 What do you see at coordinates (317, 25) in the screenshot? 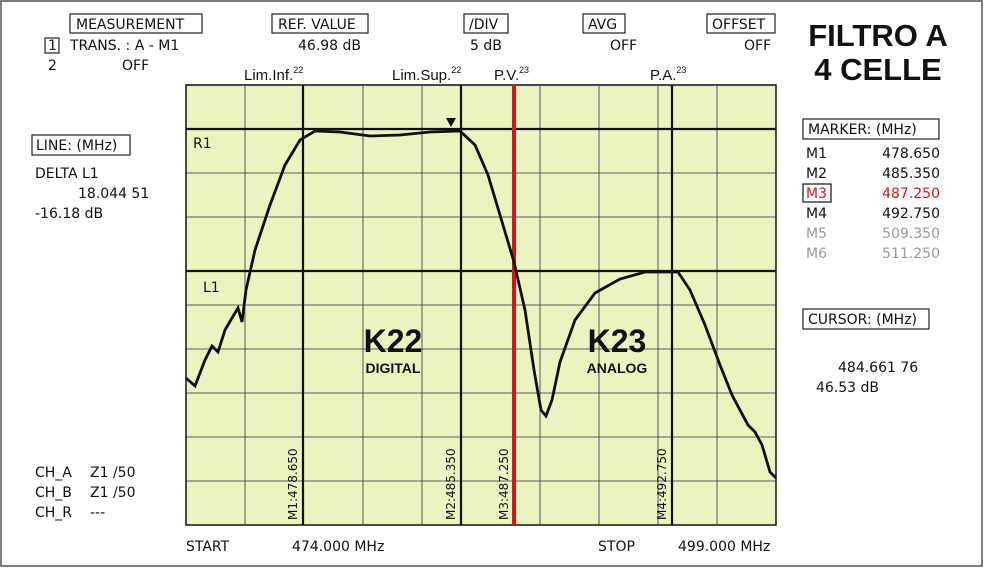
I see `ref-label: REF. VALUE` at bounding box center [317, 25].